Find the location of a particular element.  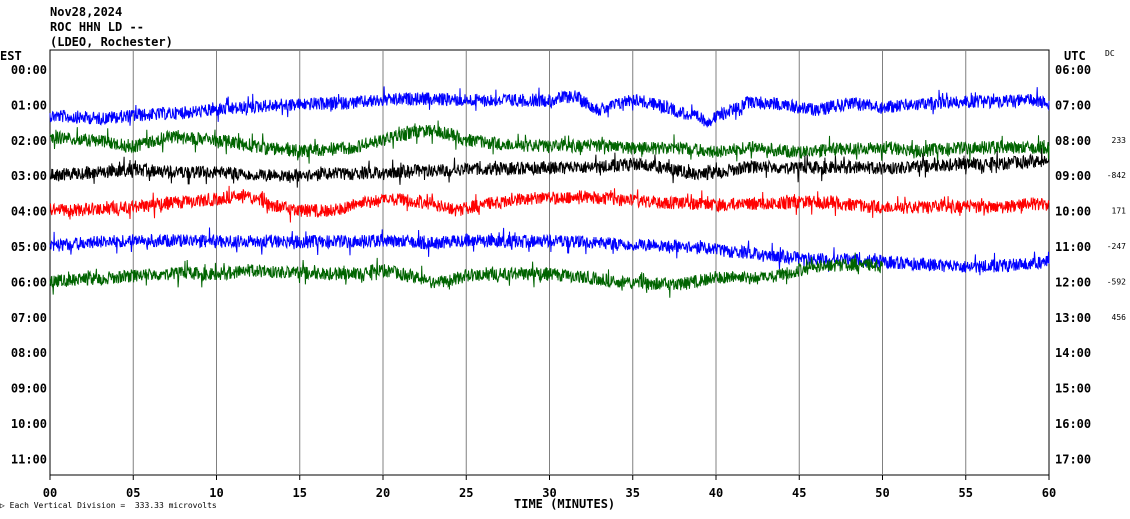

x-tick-label: 30 is located at coordinates (549, 493).